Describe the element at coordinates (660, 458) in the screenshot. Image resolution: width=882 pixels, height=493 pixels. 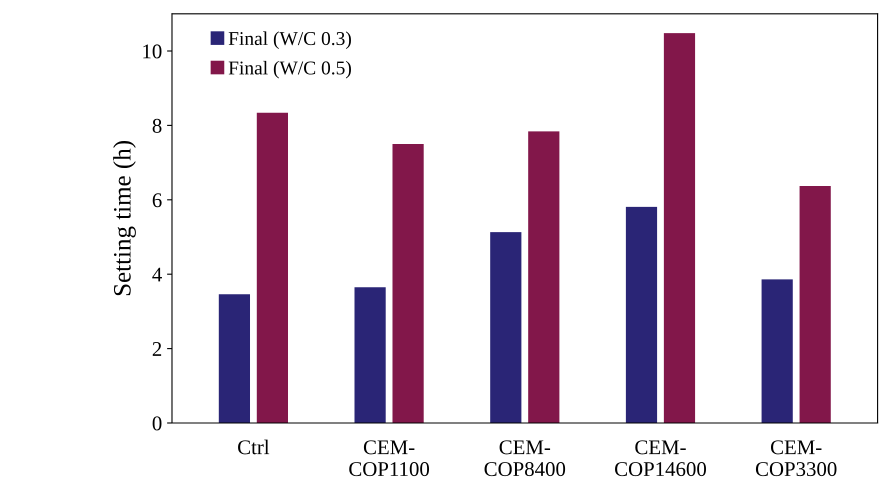
I see `x-tick-label: CEM- COP14600` at that location.